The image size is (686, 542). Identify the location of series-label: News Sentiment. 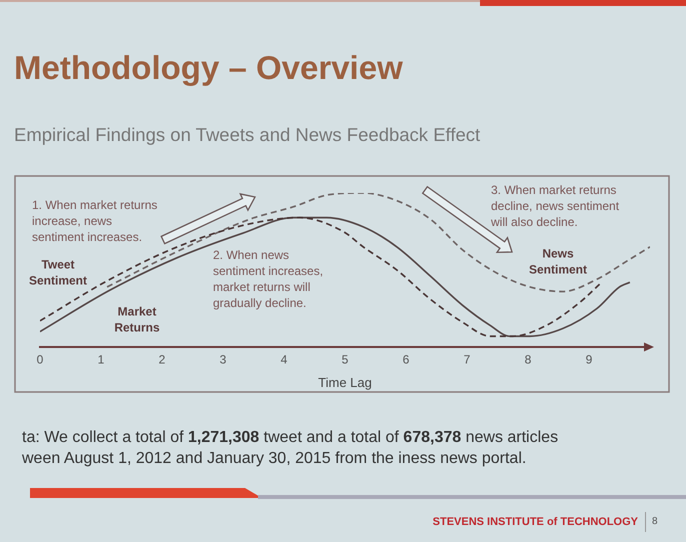
(558, 261).